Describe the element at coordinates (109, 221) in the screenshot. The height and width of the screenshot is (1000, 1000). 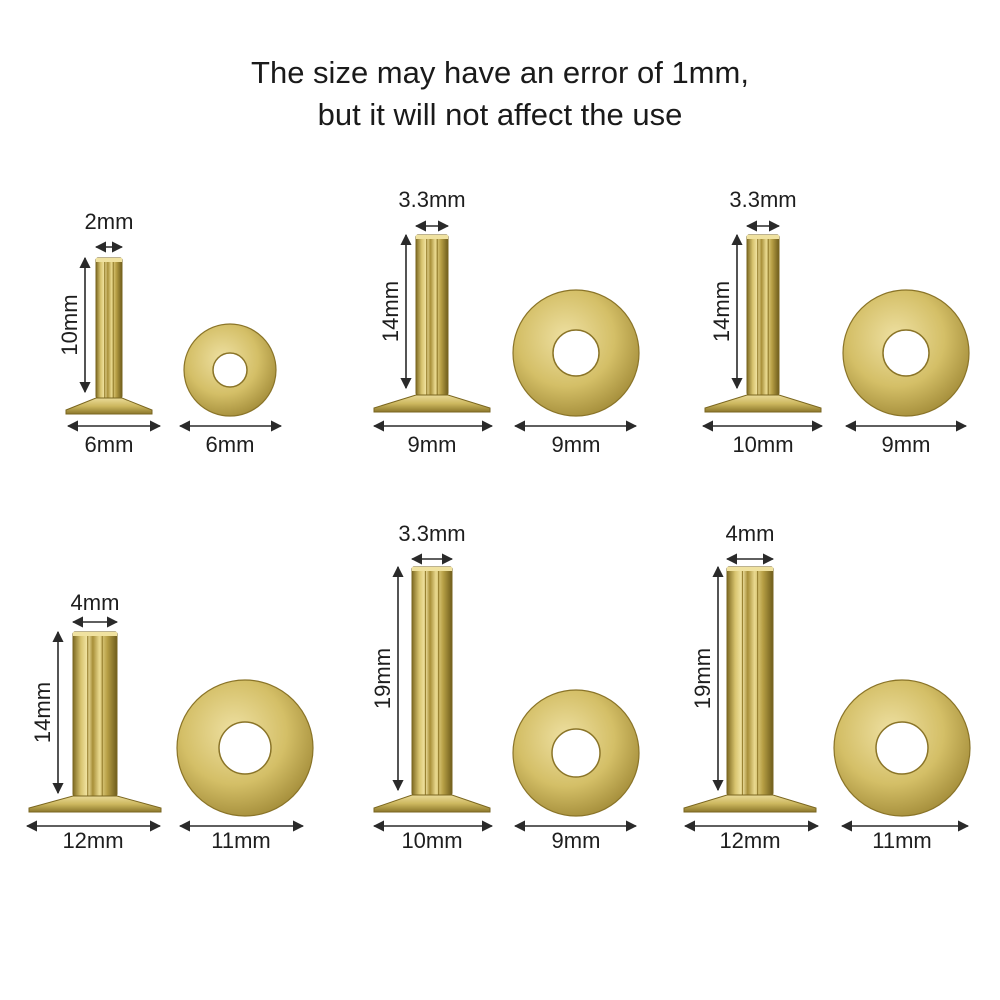
I see `shaft-diameter-label: 2mm` at that location.